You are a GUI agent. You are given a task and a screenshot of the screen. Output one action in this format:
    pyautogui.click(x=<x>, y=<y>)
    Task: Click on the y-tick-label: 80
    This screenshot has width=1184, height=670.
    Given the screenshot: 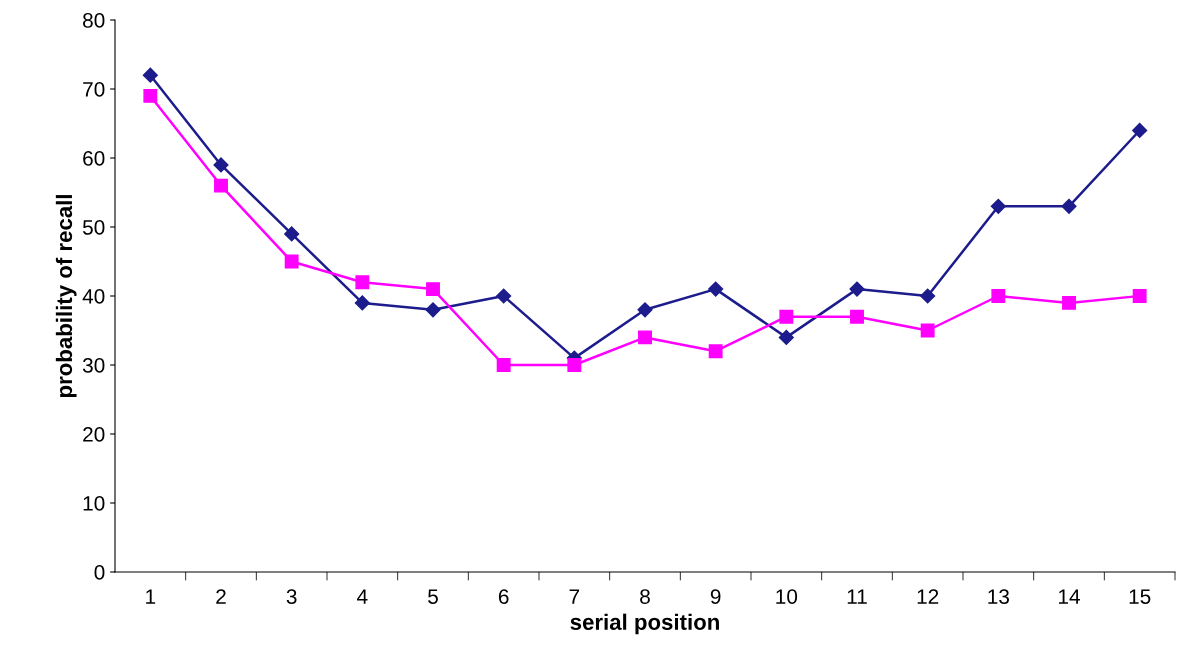 What is the action you would take?
    pyautogui.click(x=94, y=20)
    